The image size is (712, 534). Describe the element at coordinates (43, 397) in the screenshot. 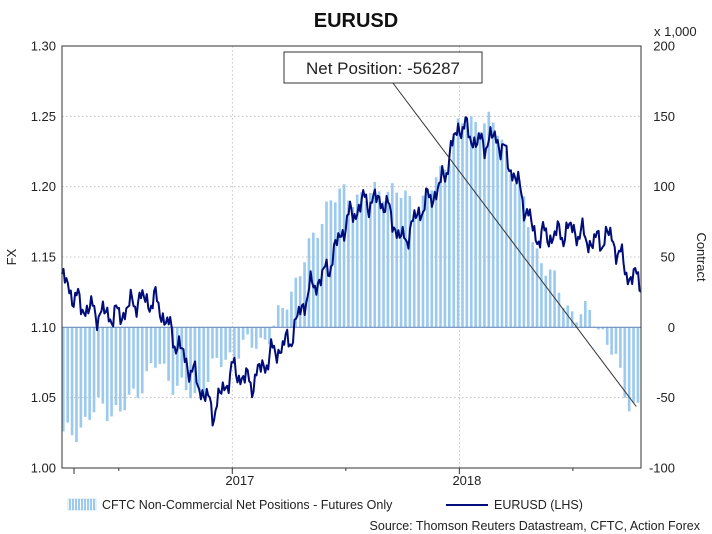

I see `left-tick-label: 1.05` at that location.